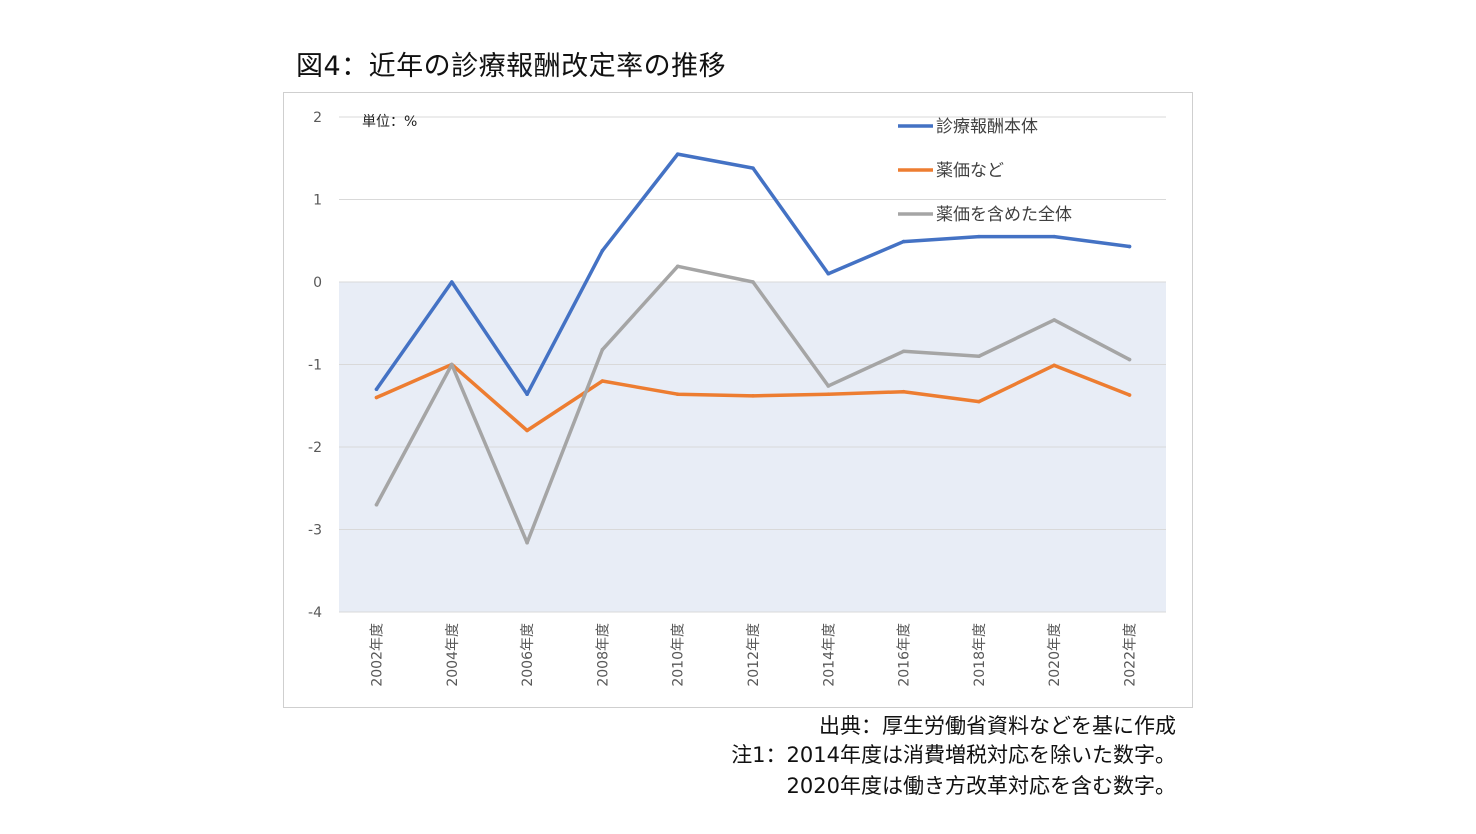 The width and height of the screenshot is (1476, 834). What do you see at coordinates (603, 655) in the screenshot?
I see `x-tick-label: 2008年度` at bounding box center [603, 655].